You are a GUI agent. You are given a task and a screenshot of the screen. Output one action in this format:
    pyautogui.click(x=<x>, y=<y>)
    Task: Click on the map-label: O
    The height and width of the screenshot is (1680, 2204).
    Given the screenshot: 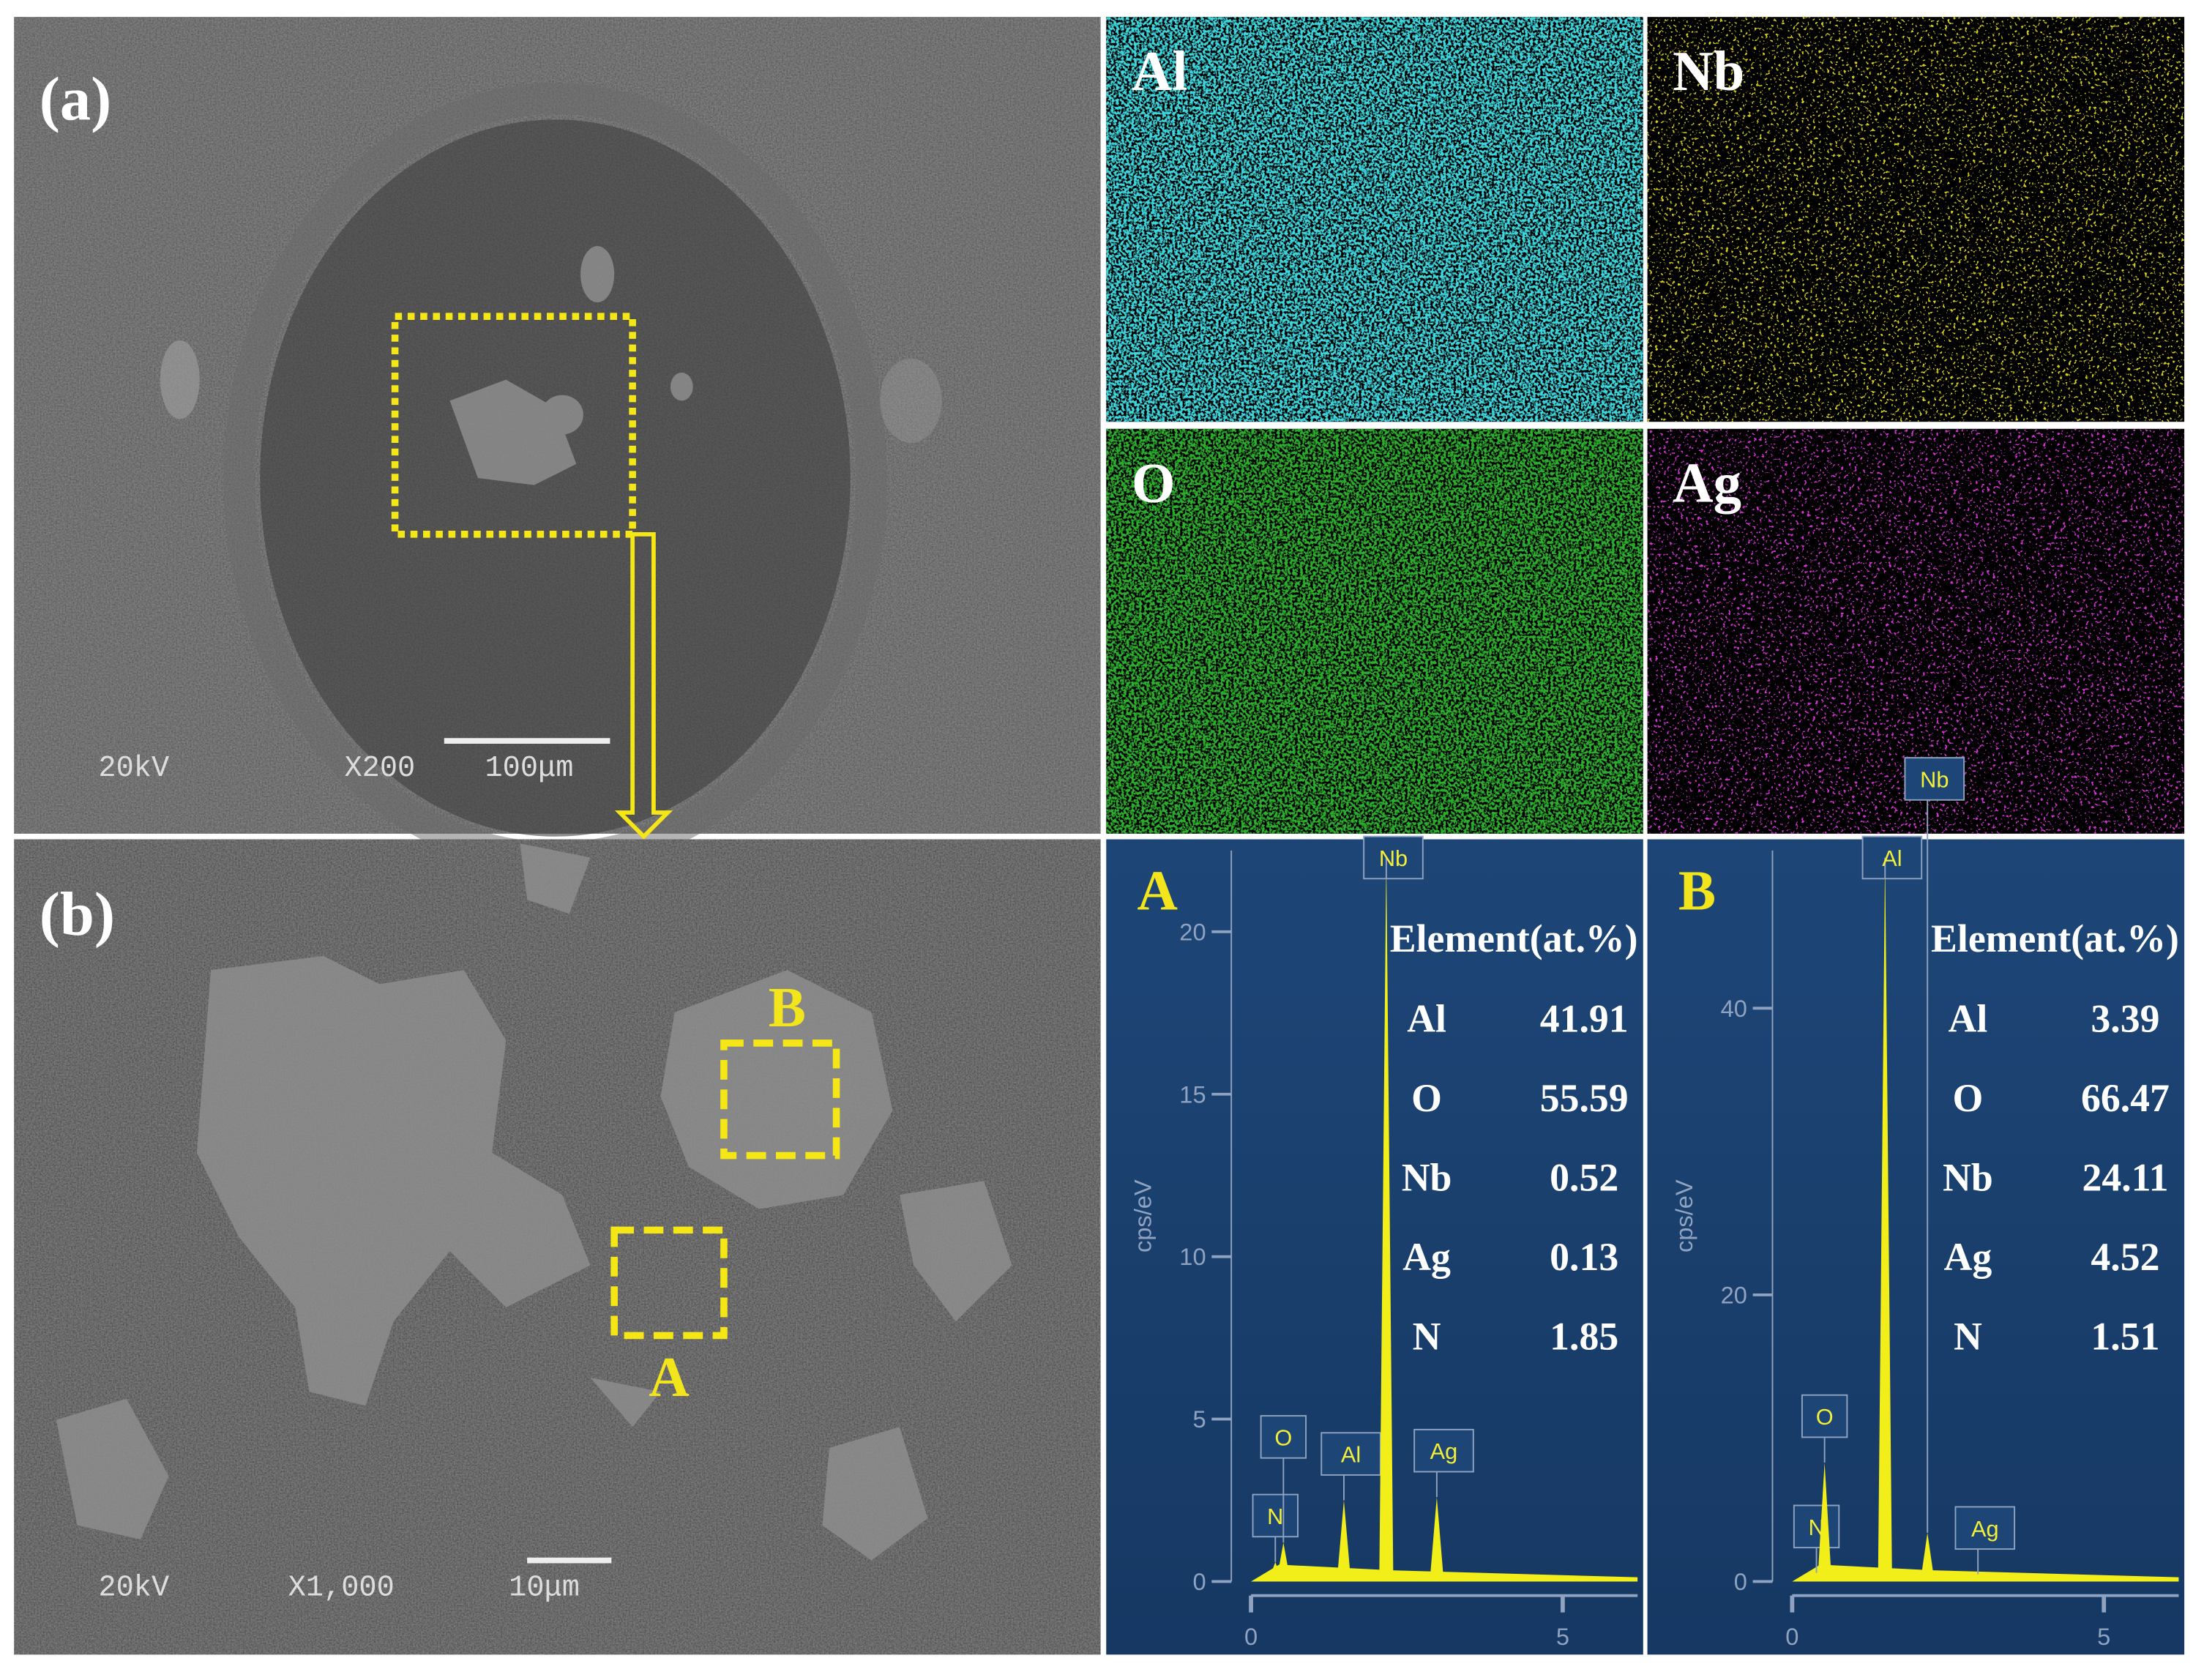 What is the action you would take?
    pyautogui.click(x=1154, y=483)
    